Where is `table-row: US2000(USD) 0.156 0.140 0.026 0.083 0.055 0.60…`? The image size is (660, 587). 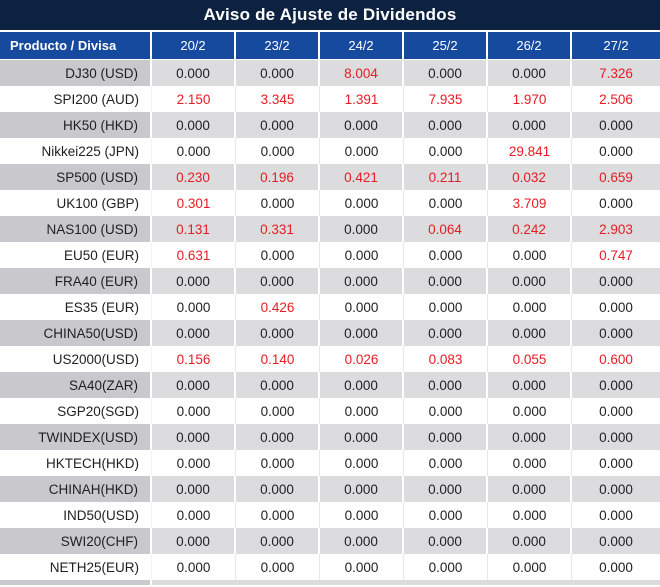
table-row: US2000(USD) 0.156 0.140 0.026 0.083 0.055 0.60… is located at coordinates (330, 359).